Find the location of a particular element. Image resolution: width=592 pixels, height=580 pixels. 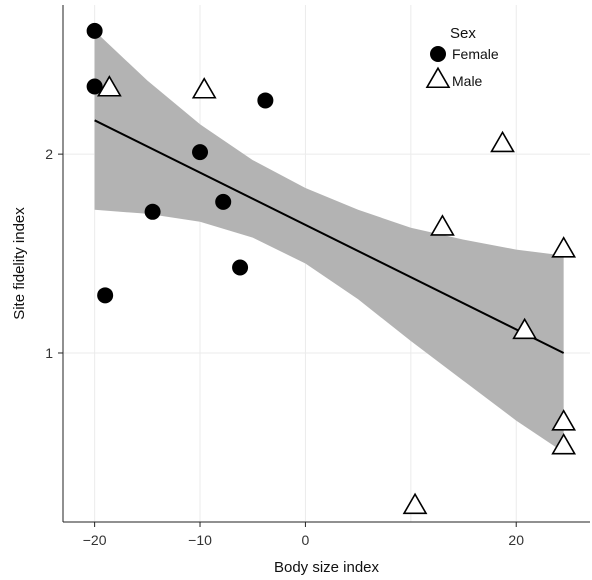

x-tick-label: 20 is located at coordinates (516, 540).